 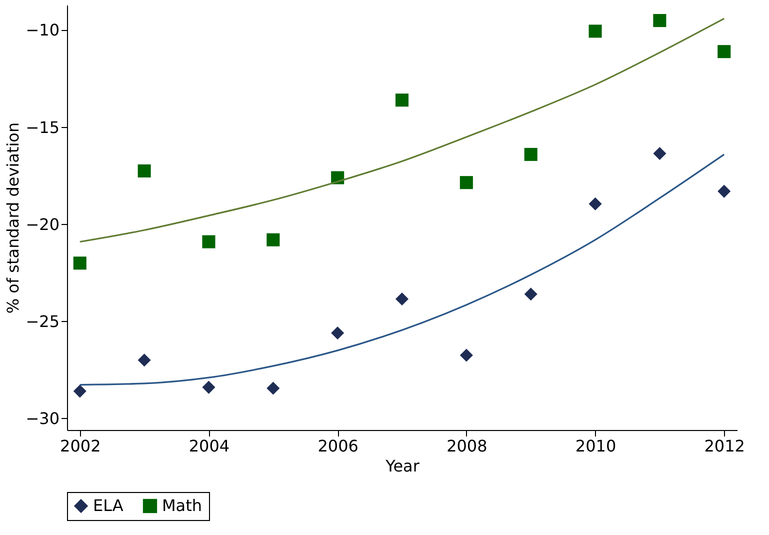 I want to click on x-tick-label: 2008, so click(x=467, y=446).